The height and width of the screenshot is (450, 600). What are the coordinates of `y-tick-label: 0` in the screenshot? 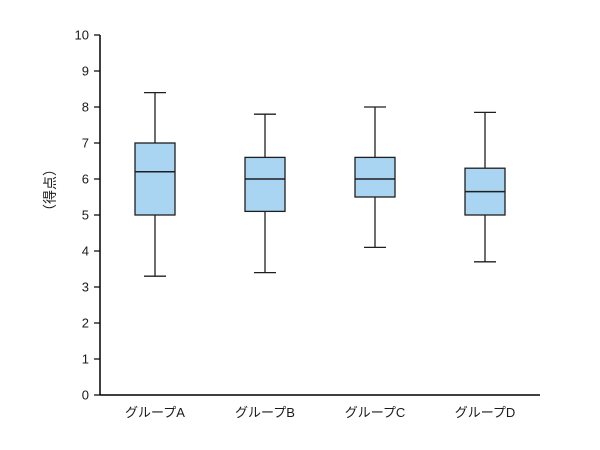 It's located at (85, 395).